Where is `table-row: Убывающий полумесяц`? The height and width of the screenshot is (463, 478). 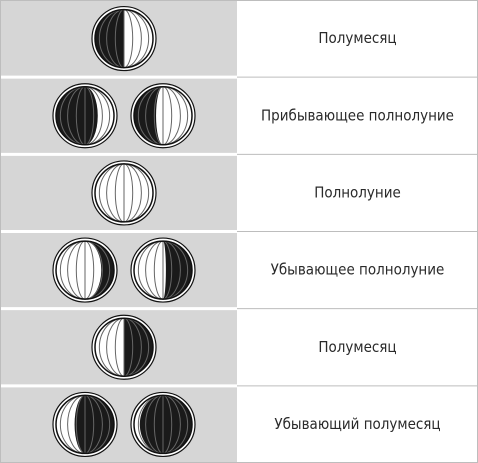 table-row: Убывающий полумесяц is located at coordinates (246, 424).